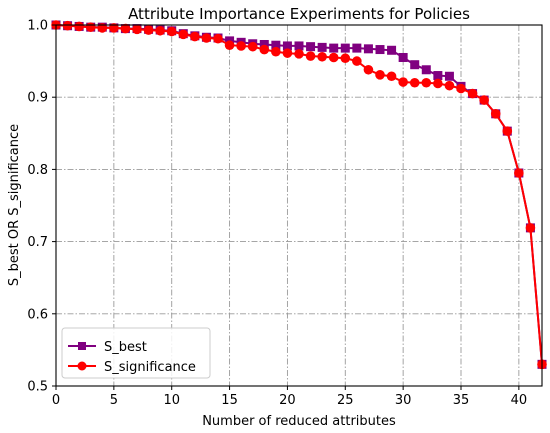  I want to click on x-tick-label: 30, so click(403, 400).